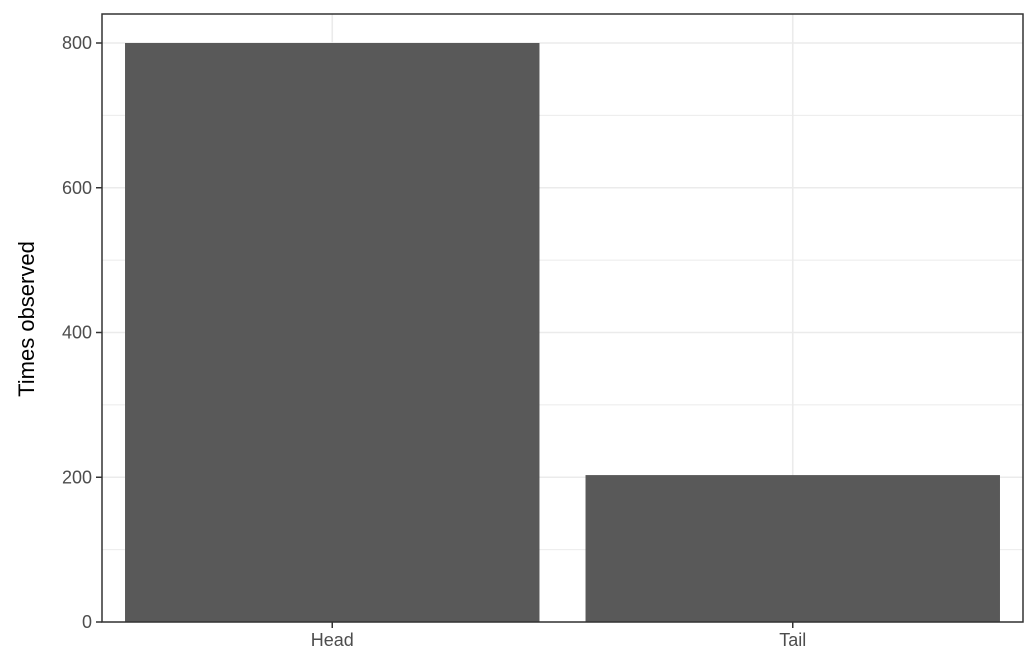 The width and height of the screenshot is (1027, 659). I want to click on y-tick-label: 400, so click(77, 333).